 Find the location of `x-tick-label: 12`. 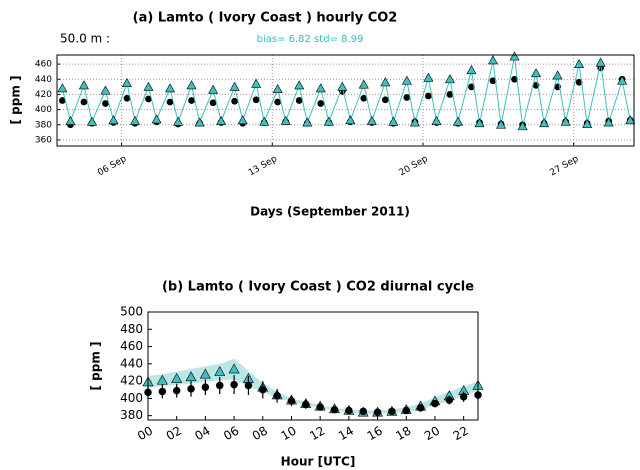

x-tick-label: 12 is located at coordinates (317, 434).